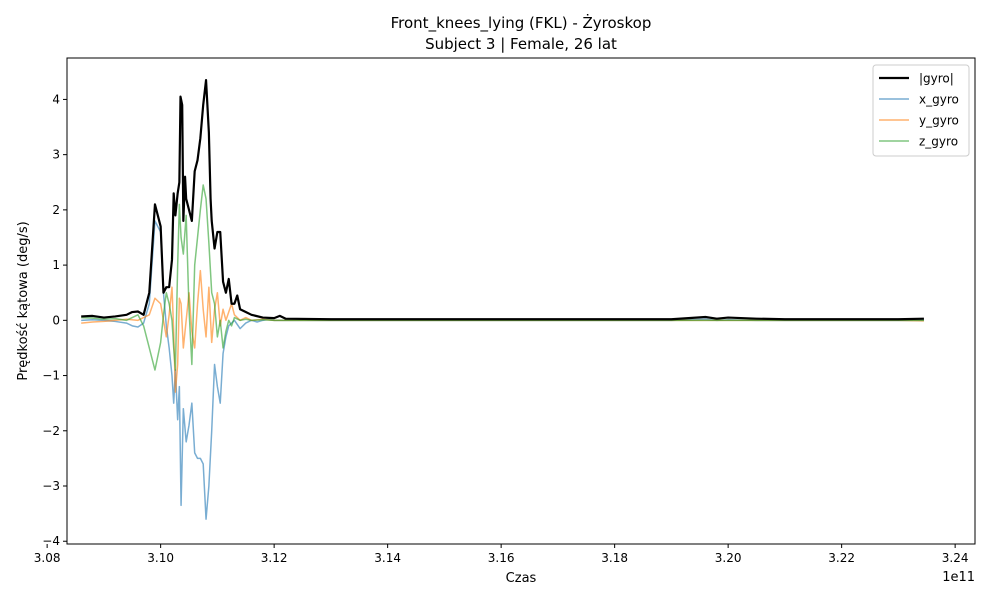 This screenshot has height=600, width=1000. What do you see at coordinates (47, 558) in the screenshot?
I see `x-tick-label: 3.08` at bounding box center [47, 558].